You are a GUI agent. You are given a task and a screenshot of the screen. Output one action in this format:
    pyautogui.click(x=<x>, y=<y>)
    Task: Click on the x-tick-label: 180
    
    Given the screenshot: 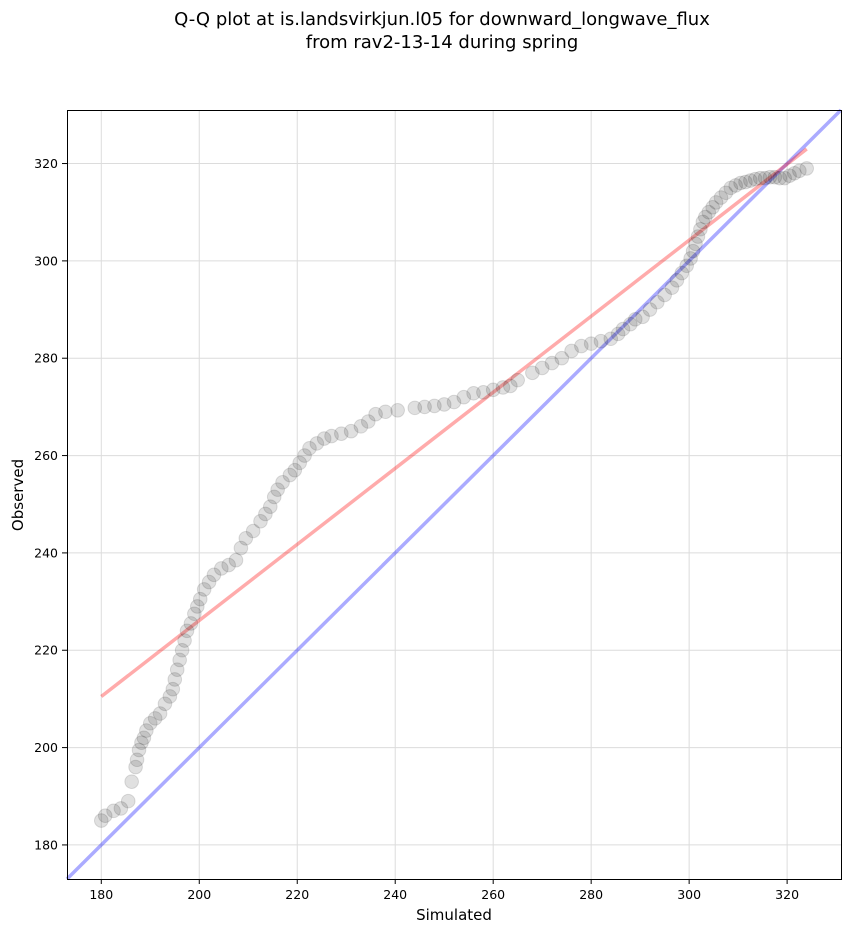 What is the action you would take?
    pyautogui.click(x=101, y=894)
    